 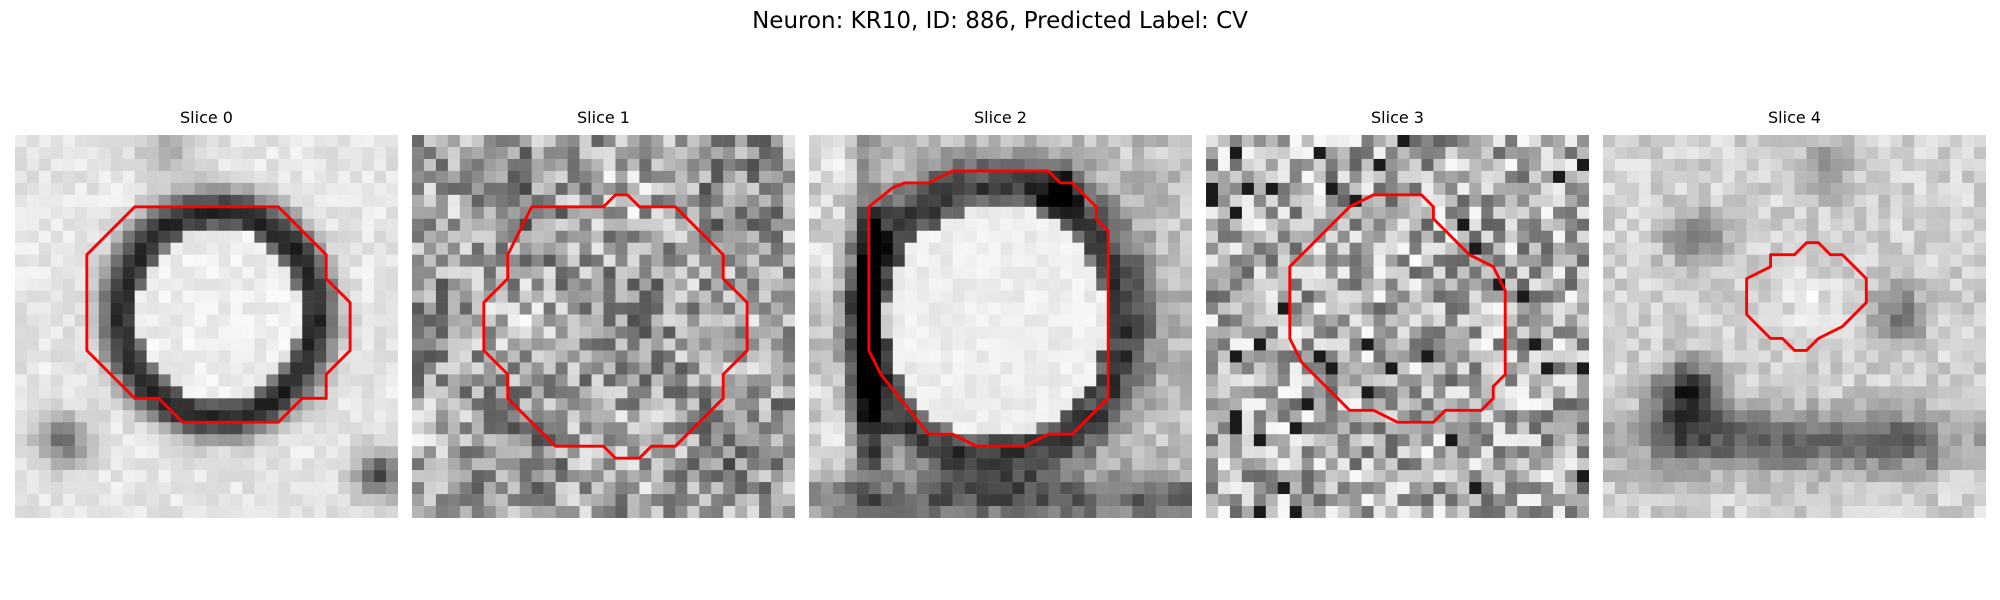 What do you see at coordinates (206, 117) in the screenshot?
I see `slice-title-0: Slice 0` at bounding box center [206, 117].